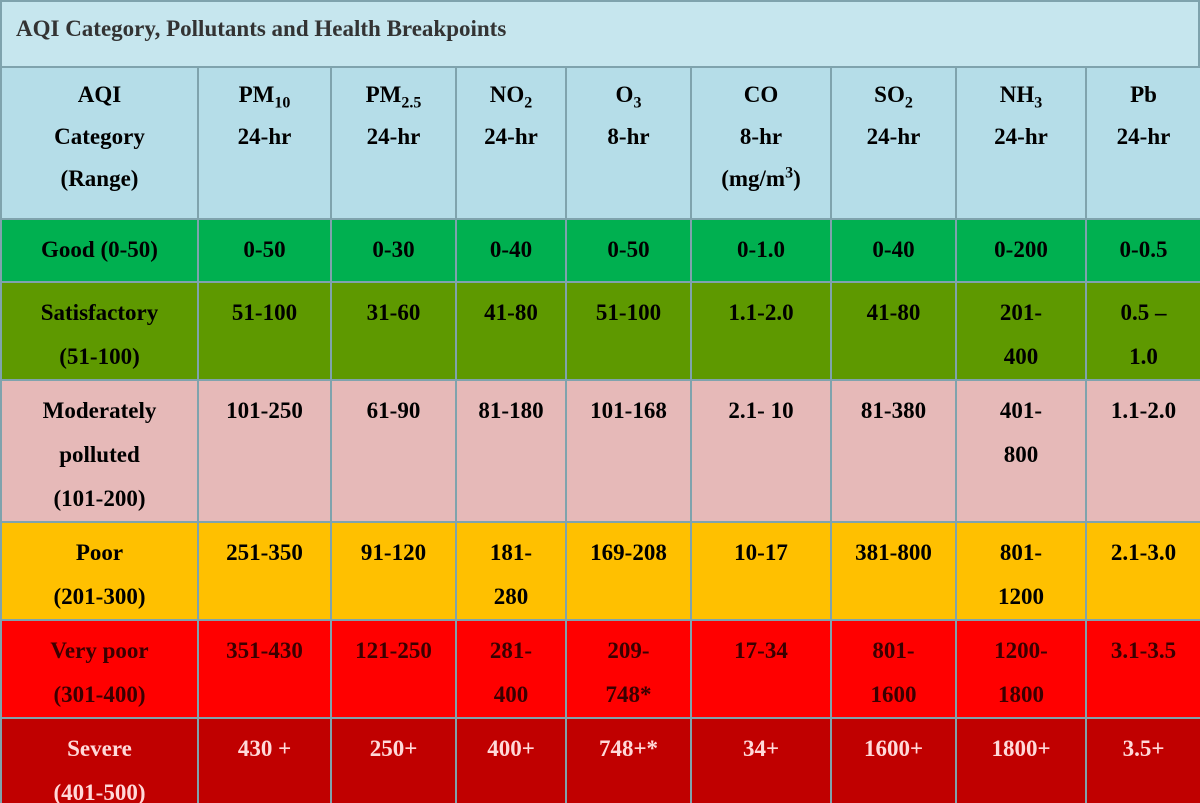  What do you see at coordinates (789, 173) in the screenshot?
I see `superscript: 3` at bounding box center [789, 173].